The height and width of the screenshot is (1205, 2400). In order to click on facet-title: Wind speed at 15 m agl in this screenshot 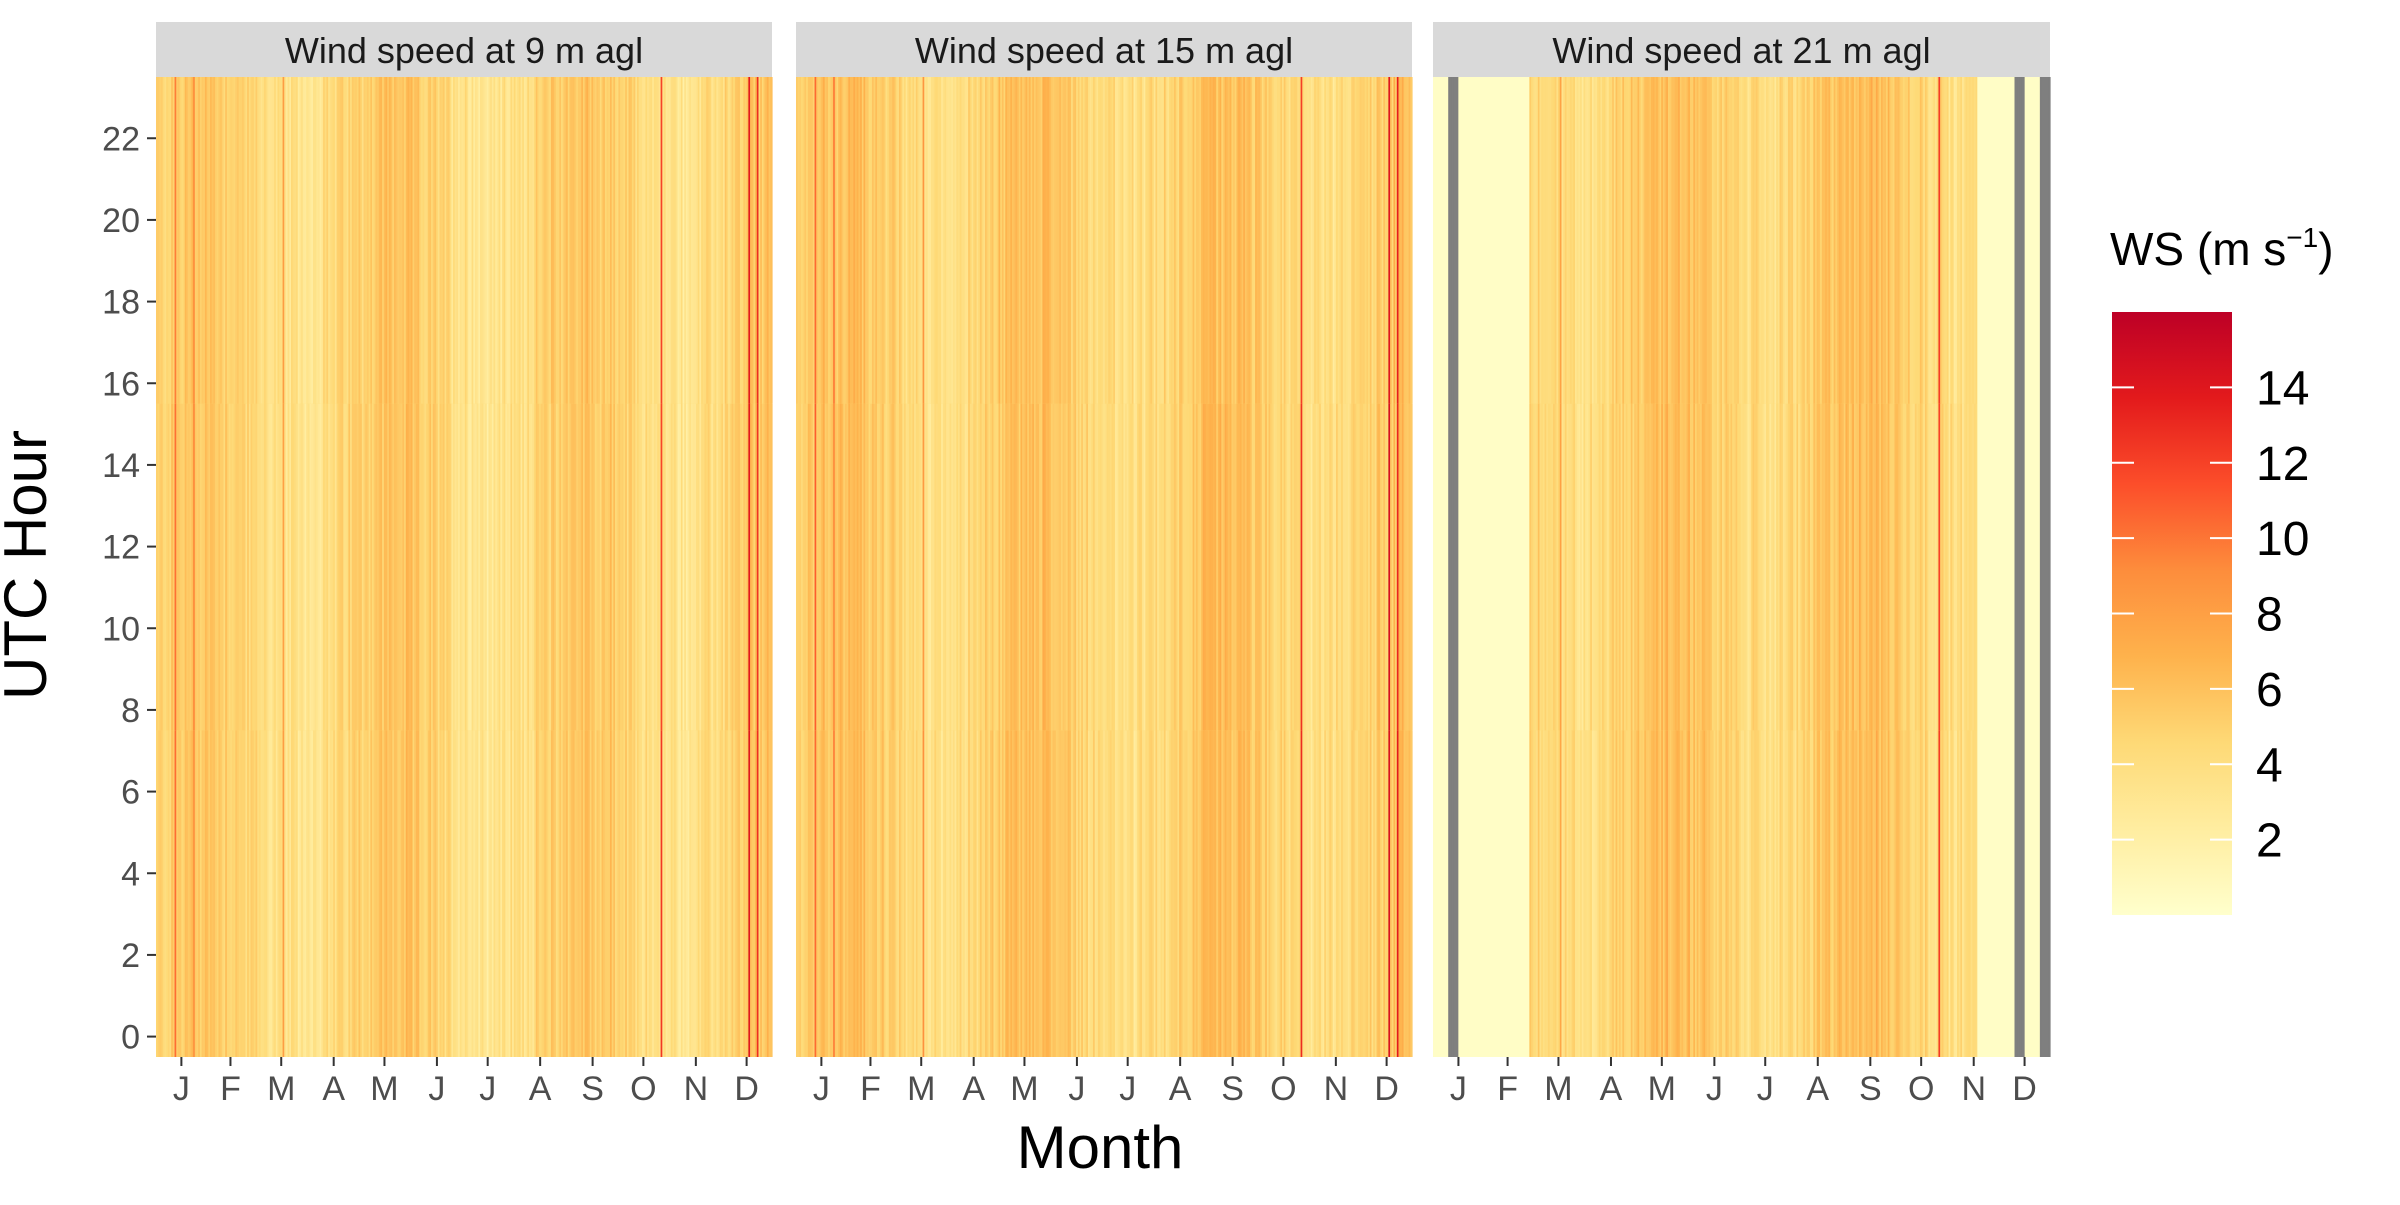, I will do `click(1104, 50)`.